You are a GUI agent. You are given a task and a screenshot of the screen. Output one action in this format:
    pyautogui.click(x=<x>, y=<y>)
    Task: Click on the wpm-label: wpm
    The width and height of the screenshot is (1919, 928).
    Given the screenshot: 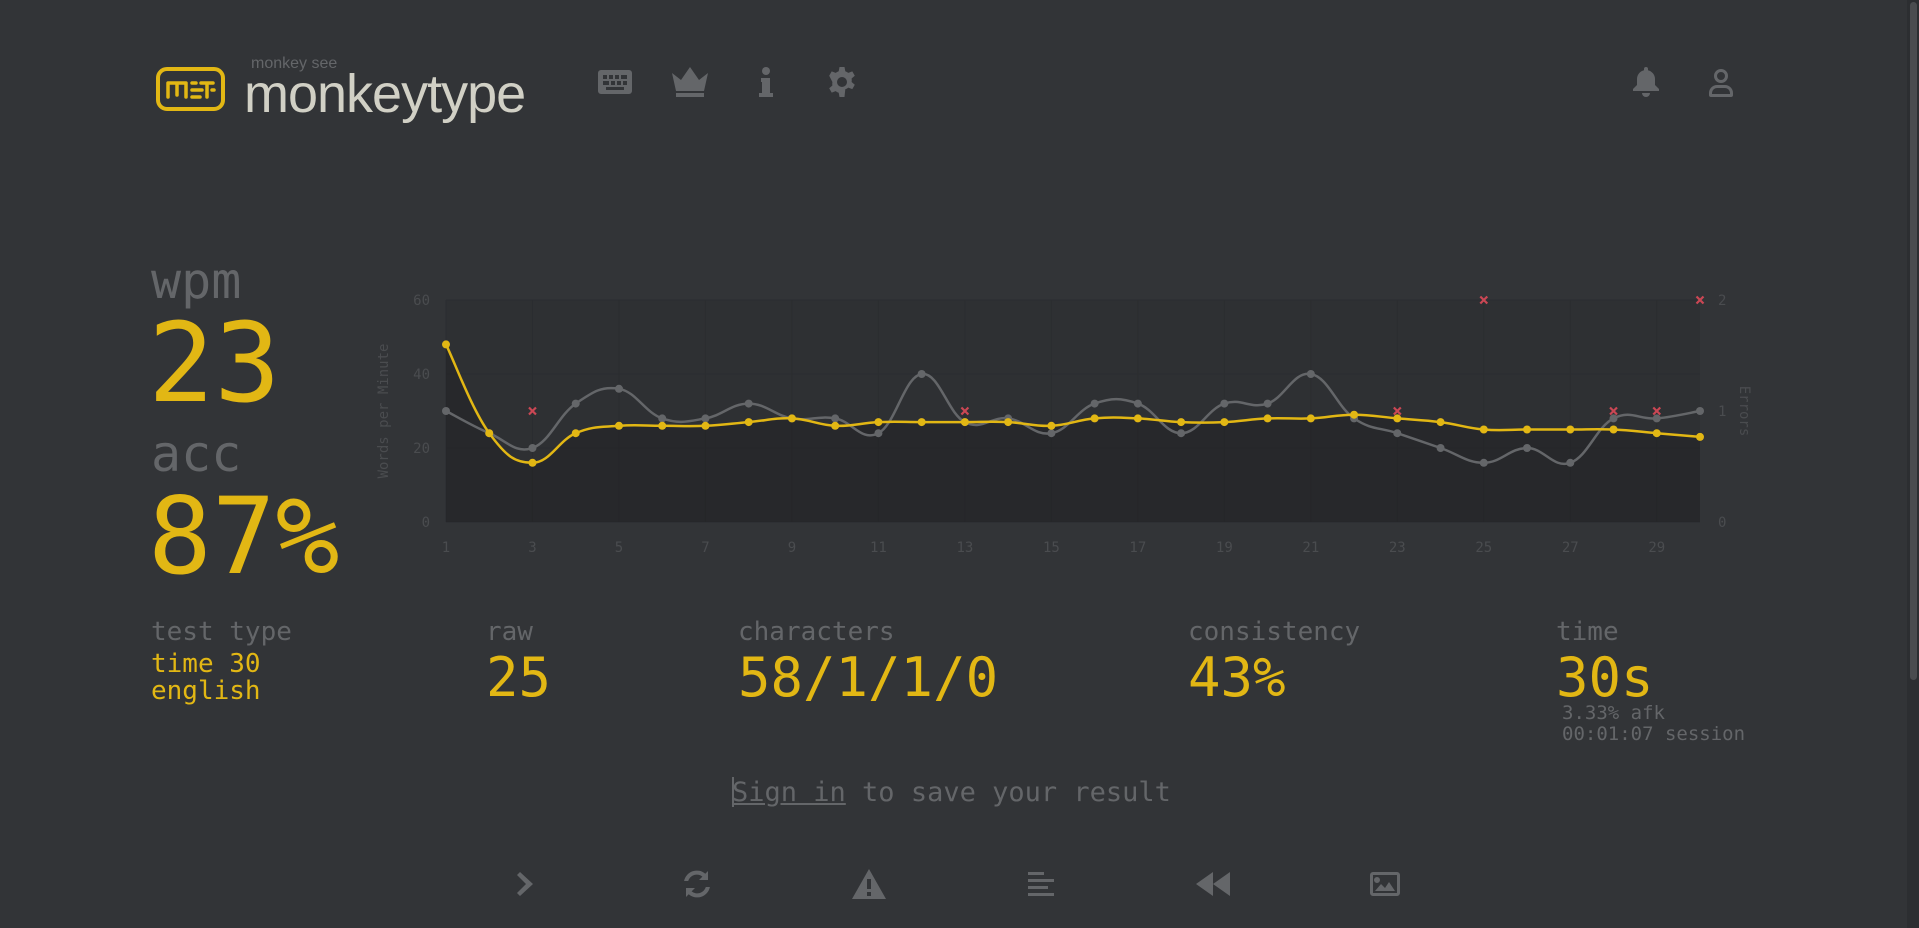 What is the action you would take?
    pyautogui.click(x=196, y=281)
    